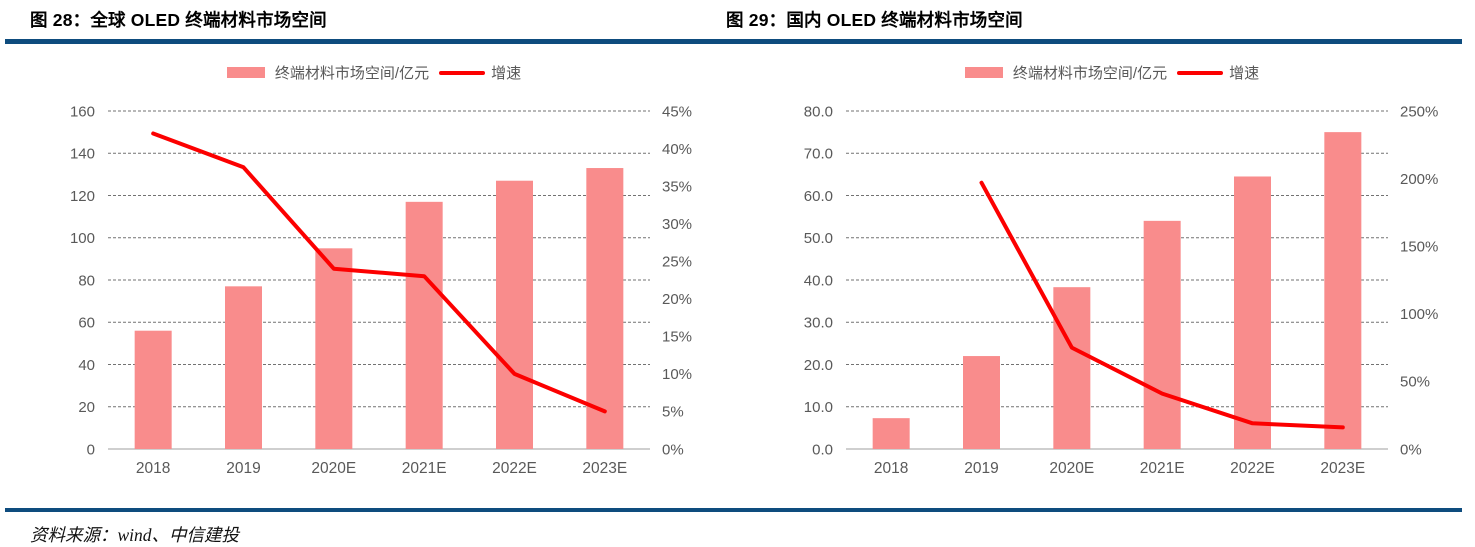 This screenshot has width=1475, height=547. What do you see at coordinates (818, 280) in the screenshot?
I see `left-axis-tick-label: 40.0` at bounding box center [818, 280].